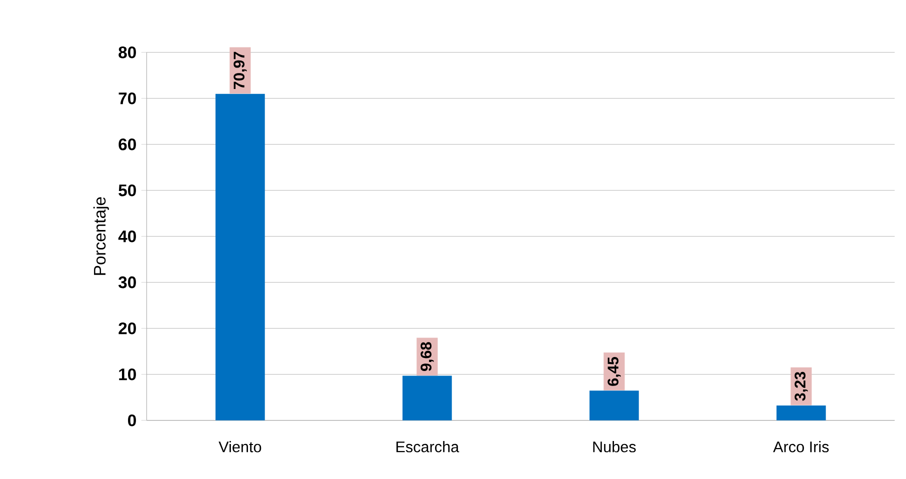 This screenshot has height=479, width=906. Describe the element at coordinates (240, 70) in the screenshot. I see `data-label: 70,97` at that location.